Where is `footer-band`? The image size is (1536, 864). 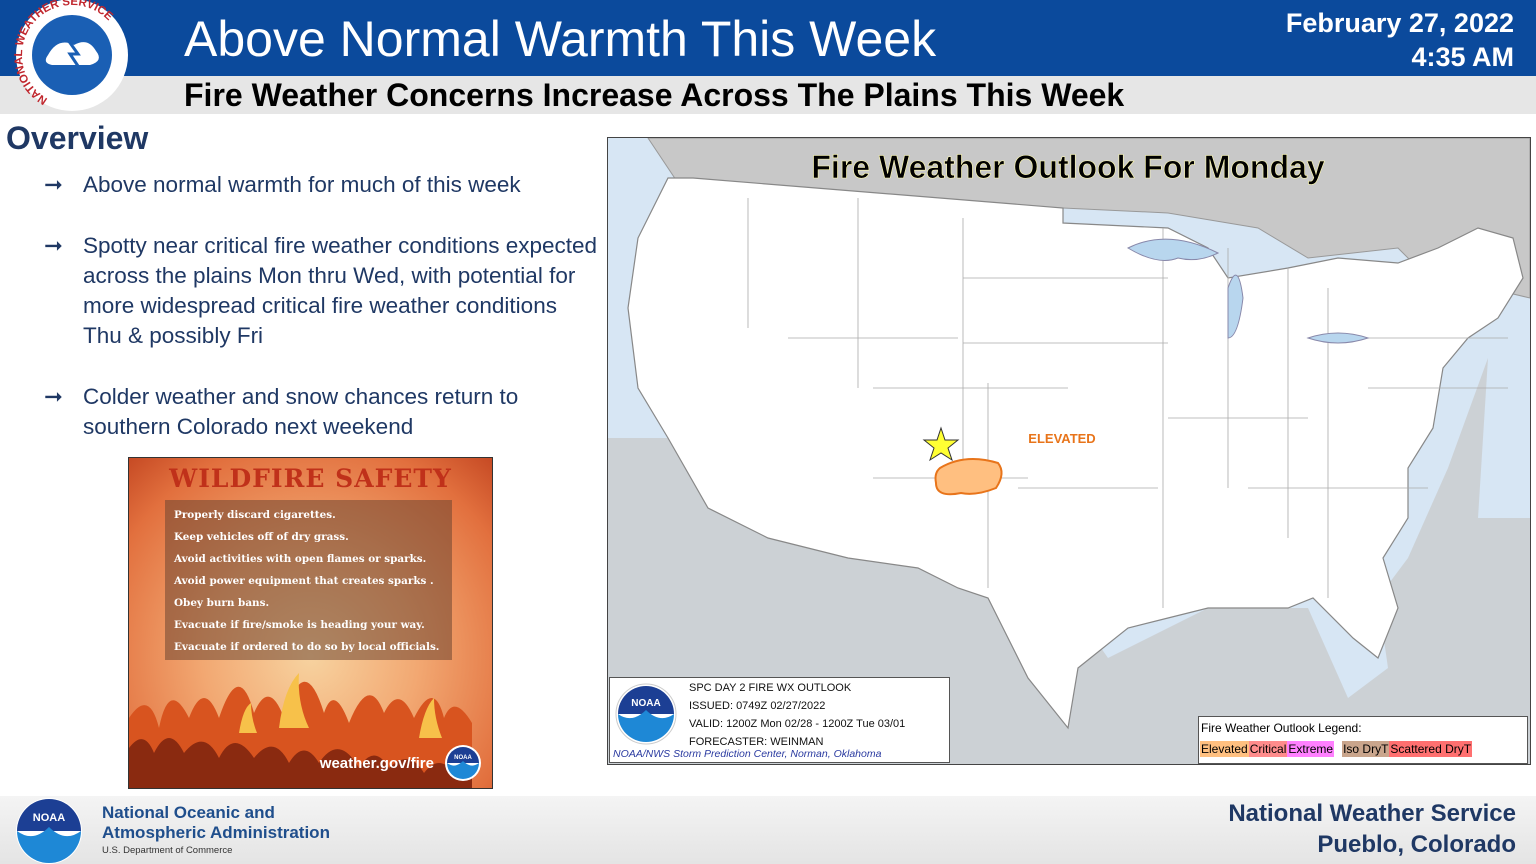 footer-band is located at coordinates (768, 830).